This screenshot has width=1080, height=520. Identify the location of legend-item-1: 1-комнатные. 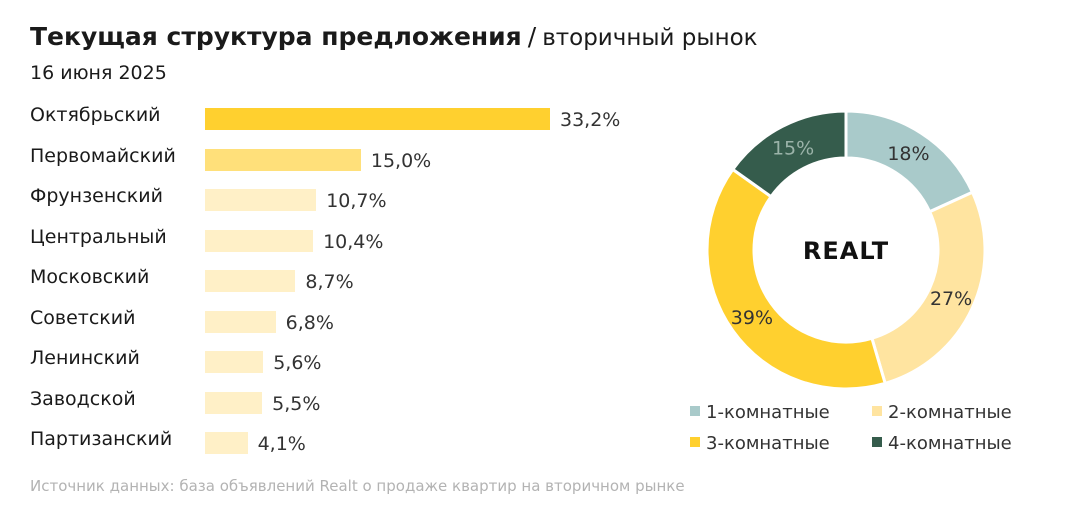
(760, 412).